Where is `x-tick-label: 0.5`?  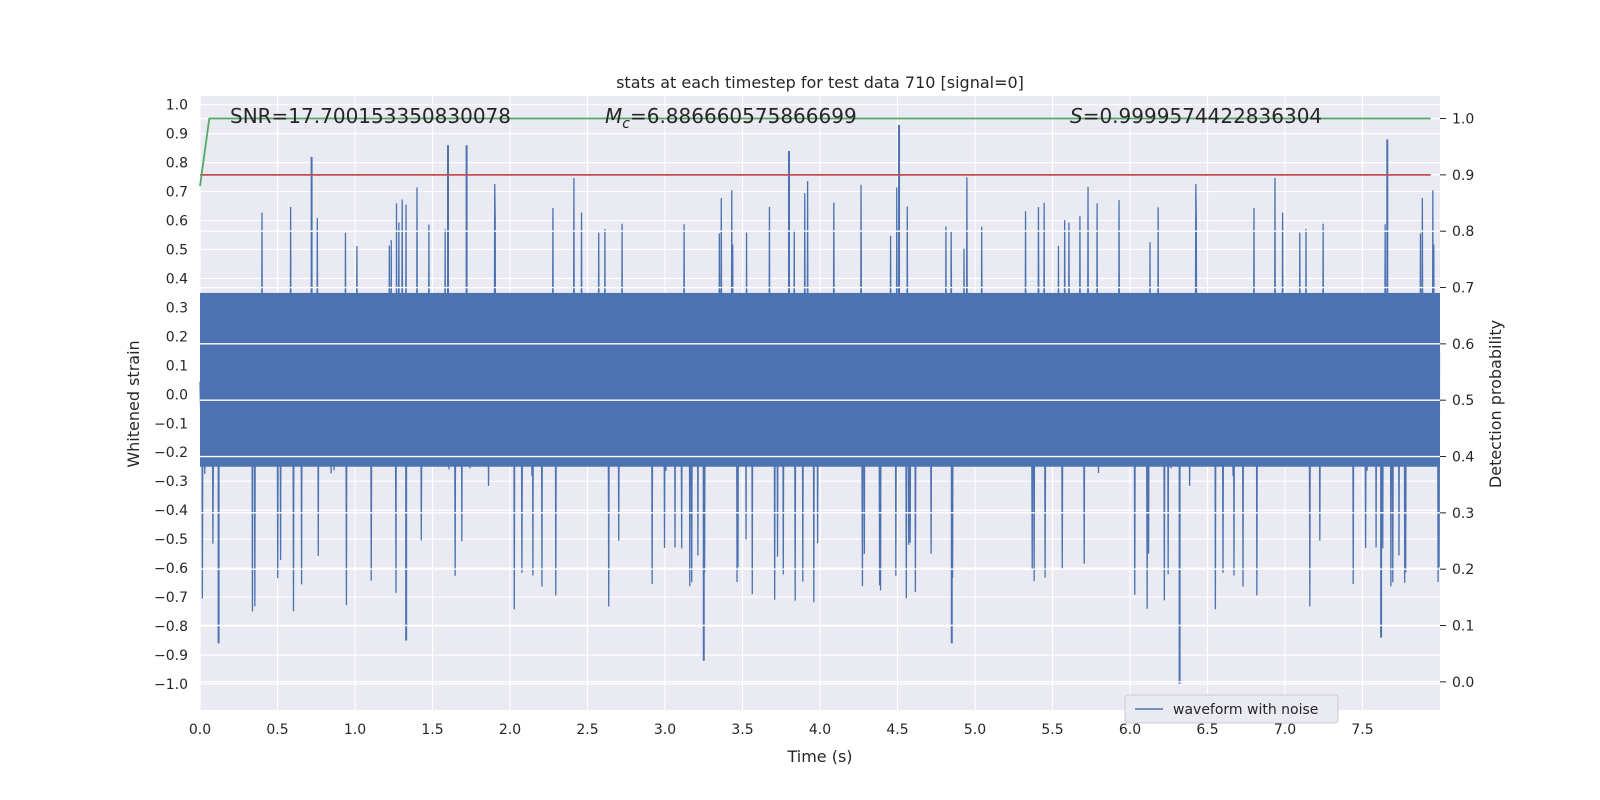 x-tick-label: 0.5 is located at coordinates (277, 730).